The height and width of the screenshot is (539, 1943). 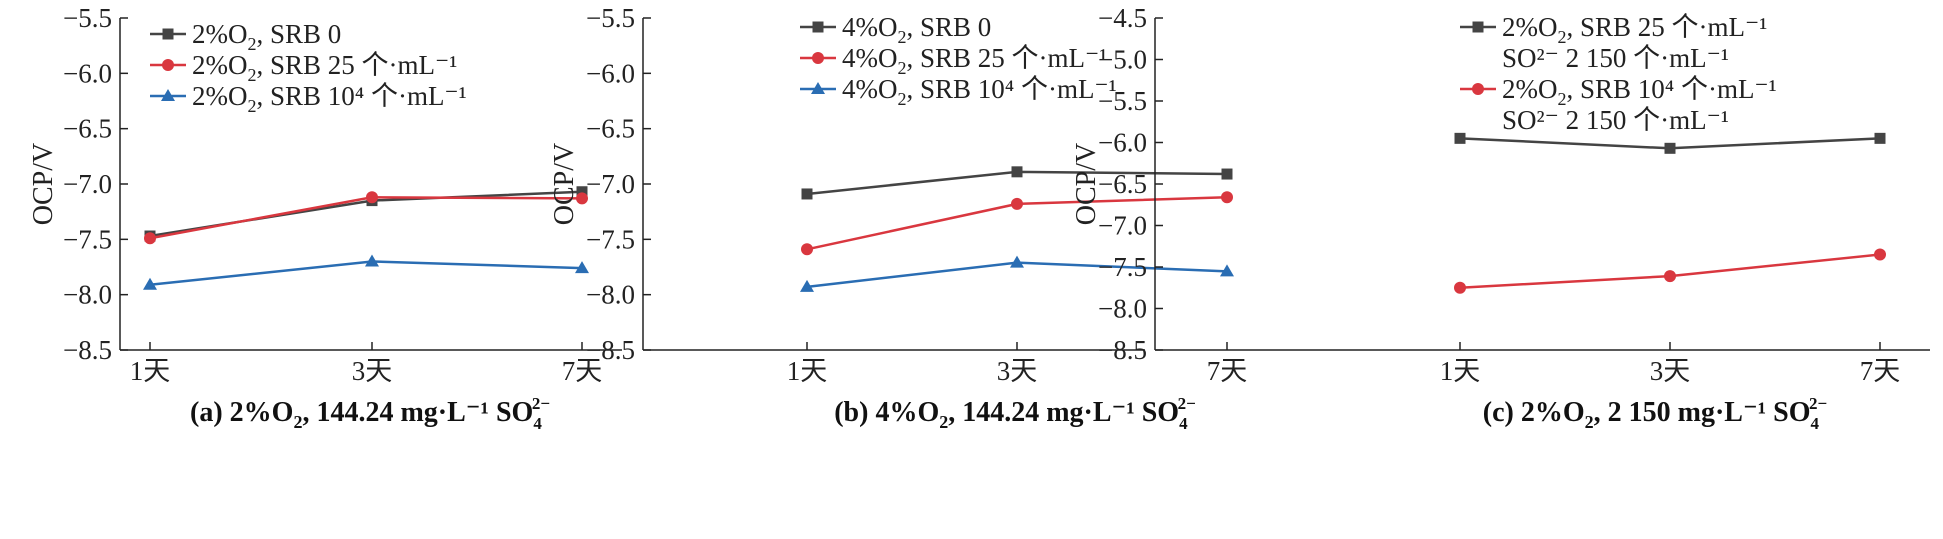 What do you see at coordinates (1122, 18) in the screenshot?
I see `y-tick-label: −4.5` at bounding box center [1122, 18].